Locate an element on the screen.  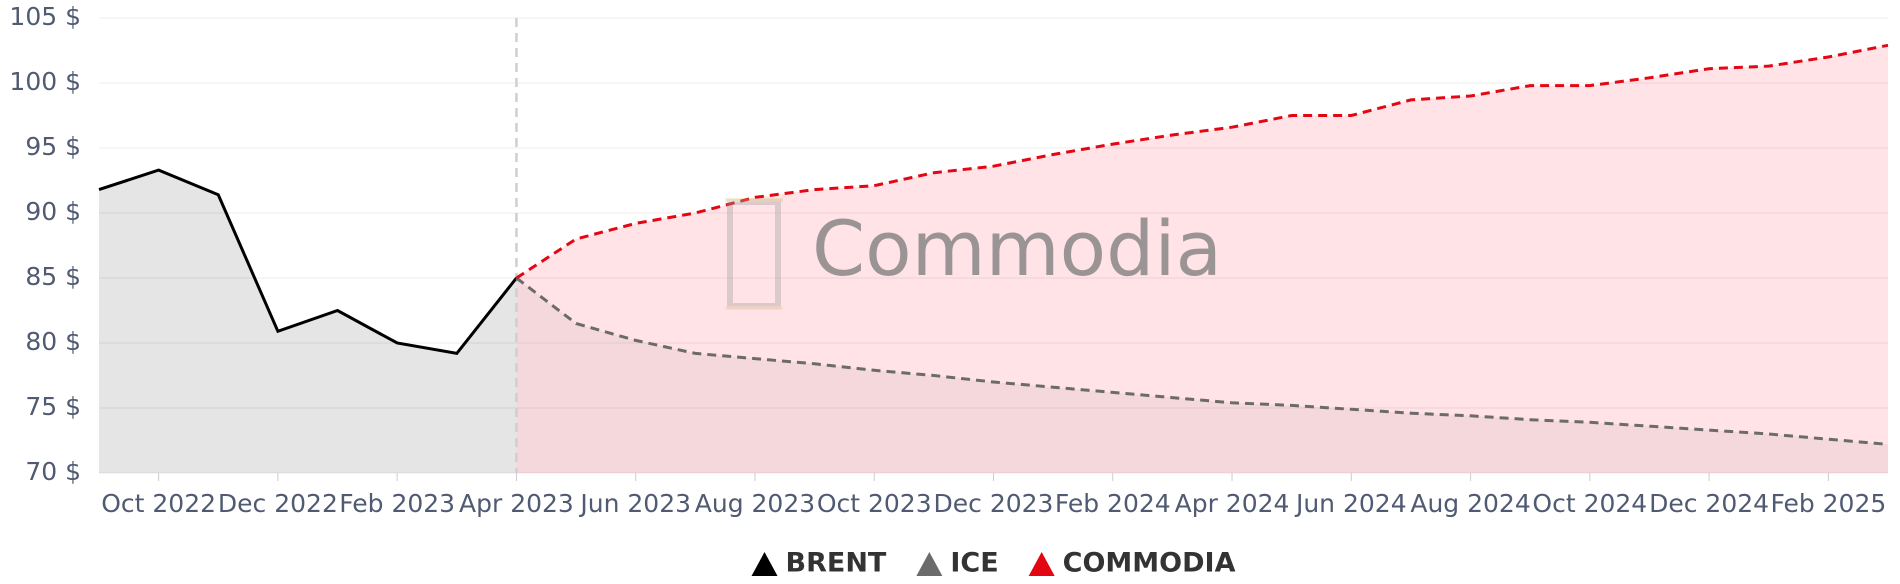
y-tick-label: 95 $ is located at coordinates (53, 146).